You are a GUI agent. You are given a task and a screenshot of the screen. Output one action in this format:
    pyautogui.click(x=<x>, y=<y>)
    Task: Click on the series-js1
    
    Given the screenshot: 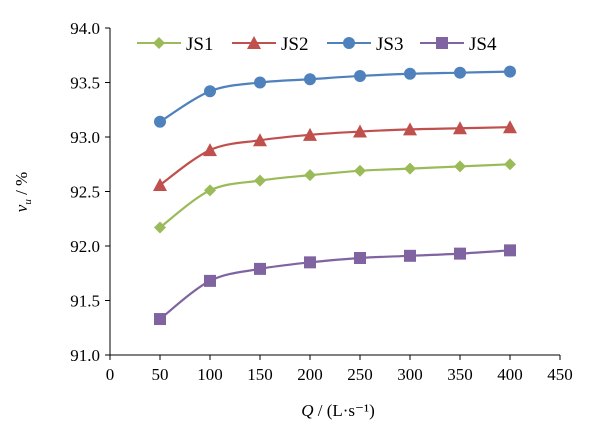 What is the action you would take?
    pyautogui.click(x=335, y=196)
    